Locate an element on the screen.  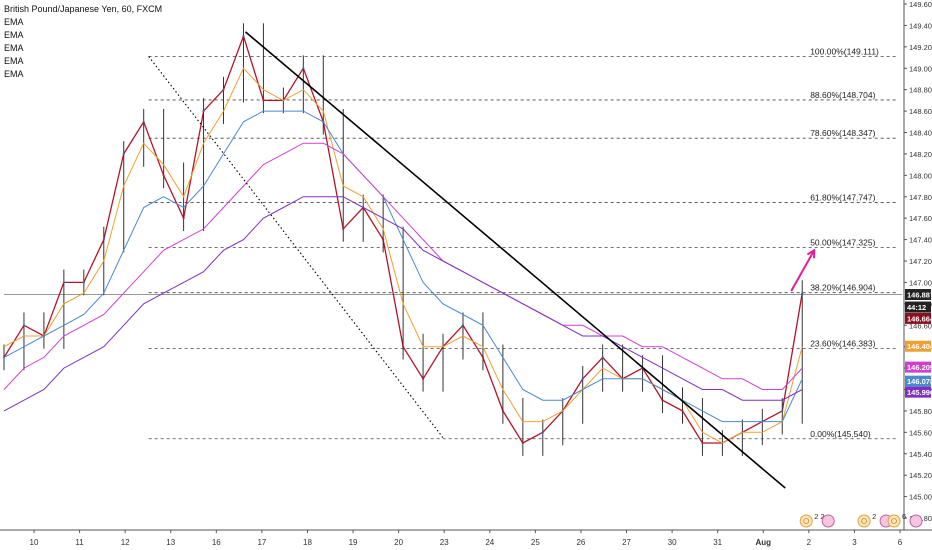
x-tick-label: 20 is located at coordinates (398, 542).